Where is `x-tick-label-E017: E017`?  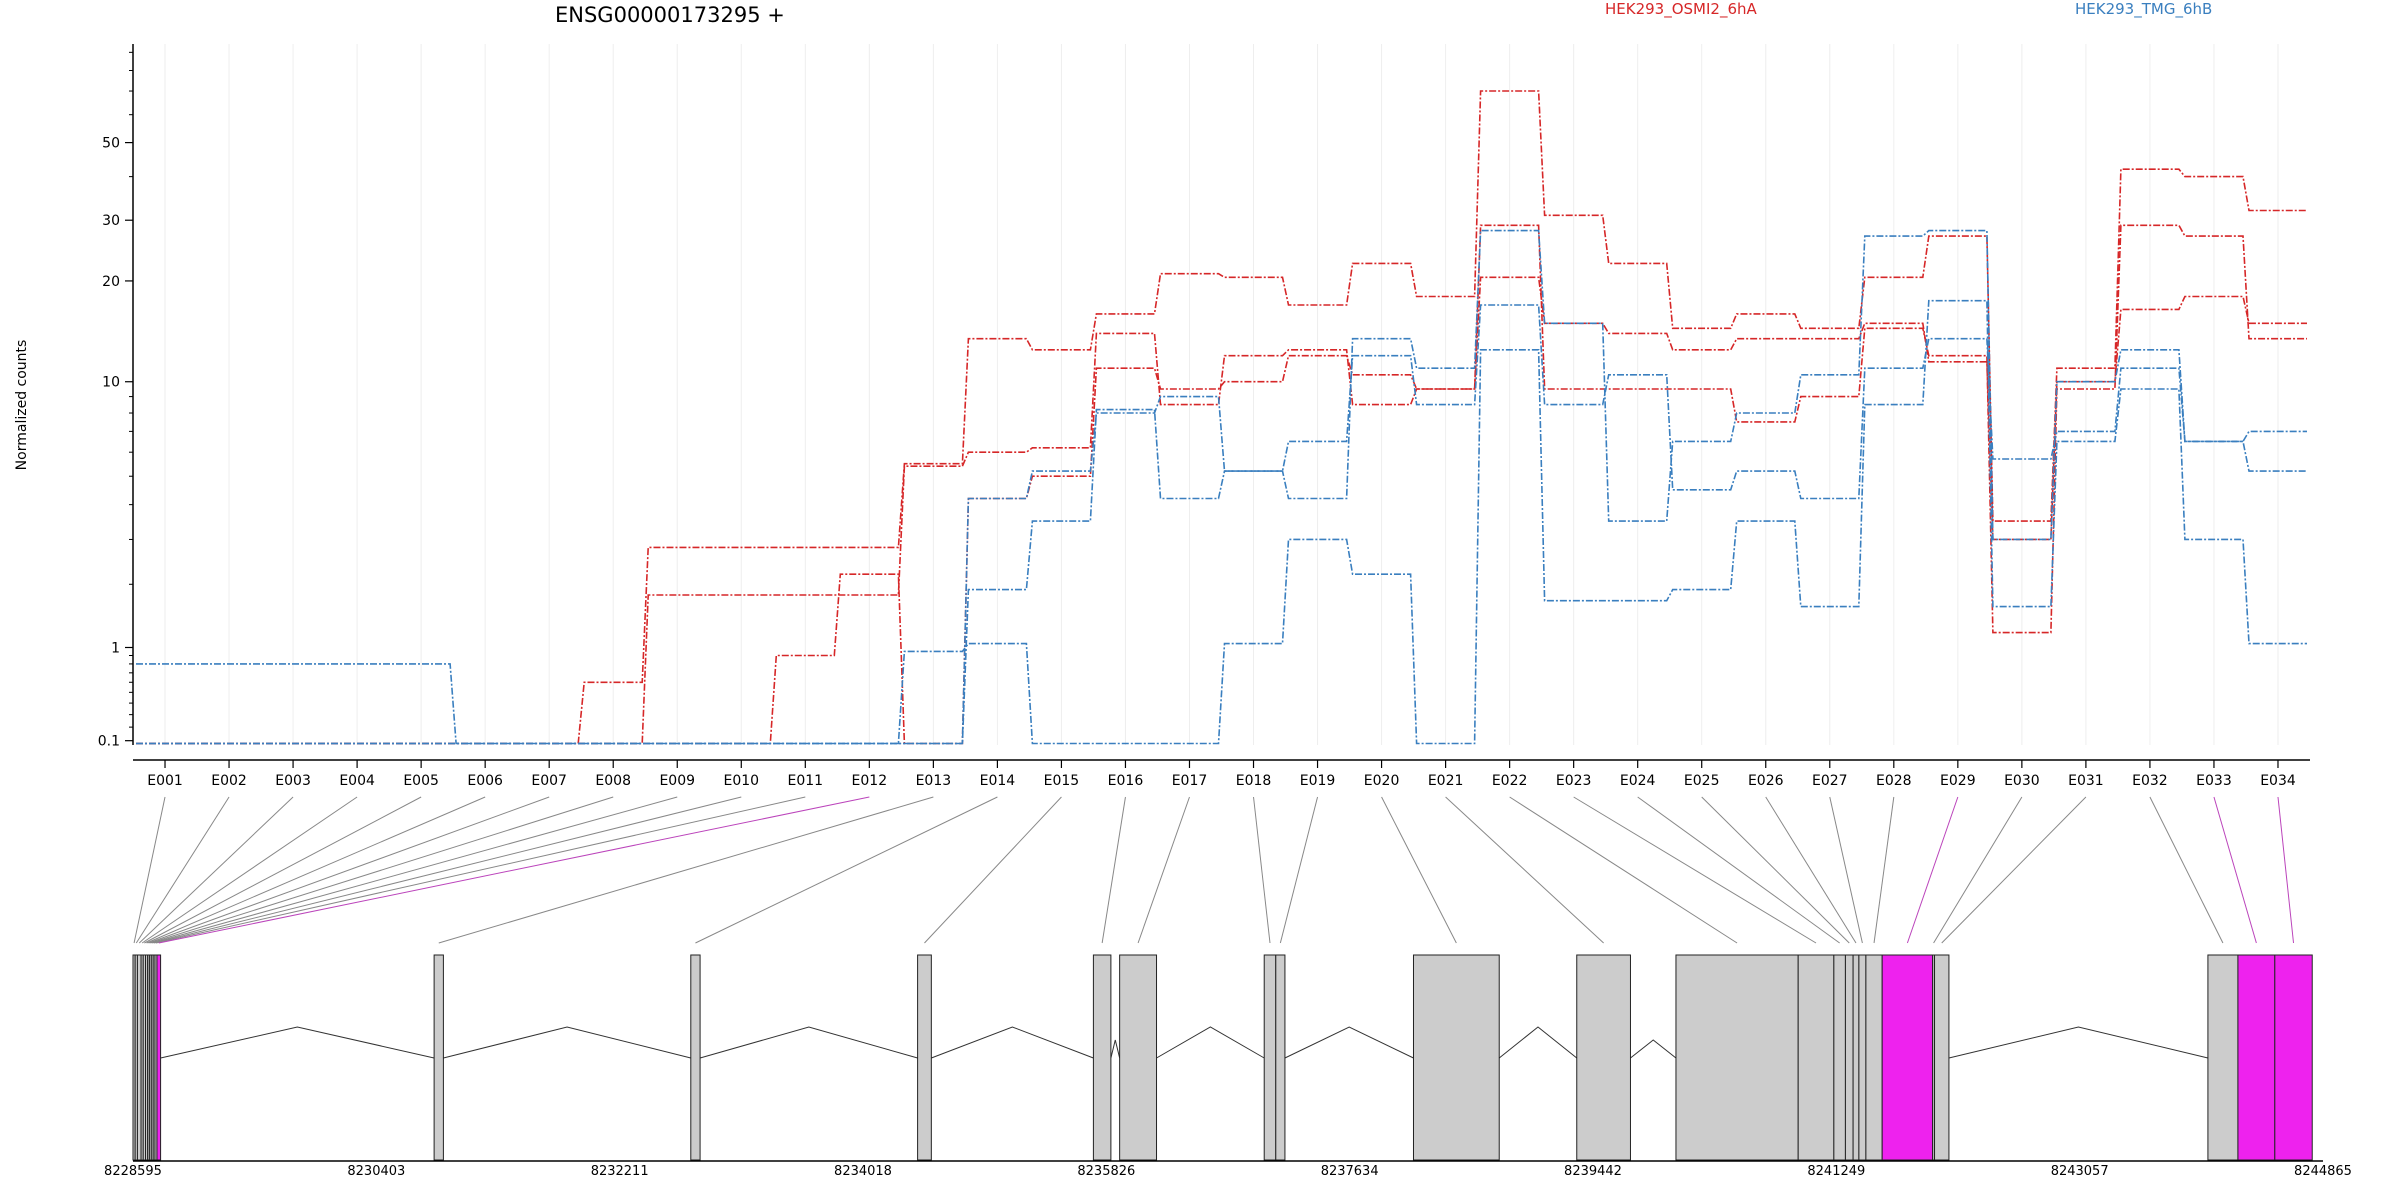 x-tick-label-E017: E017 is located at coordinates (1190, 781).